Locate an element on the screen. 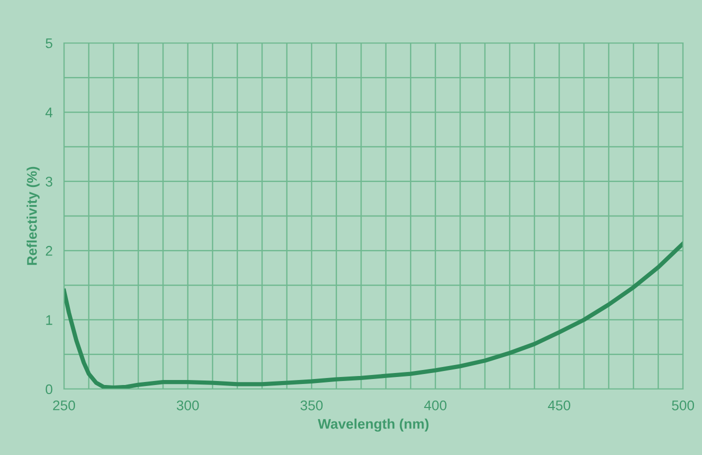  y-axis-title: Reflectivity (%) is located at coordinates (33, 215).